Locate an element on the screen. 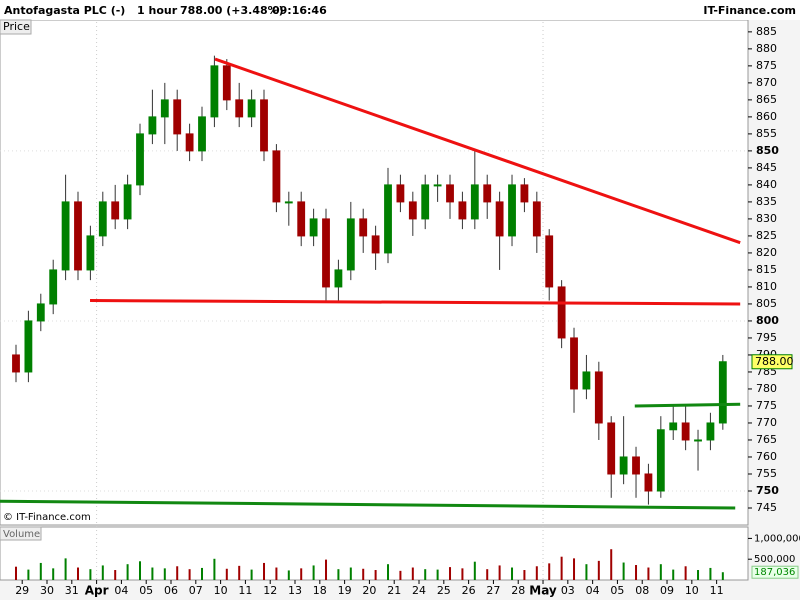  last-volume-badge is located at coordinates (775, 572).